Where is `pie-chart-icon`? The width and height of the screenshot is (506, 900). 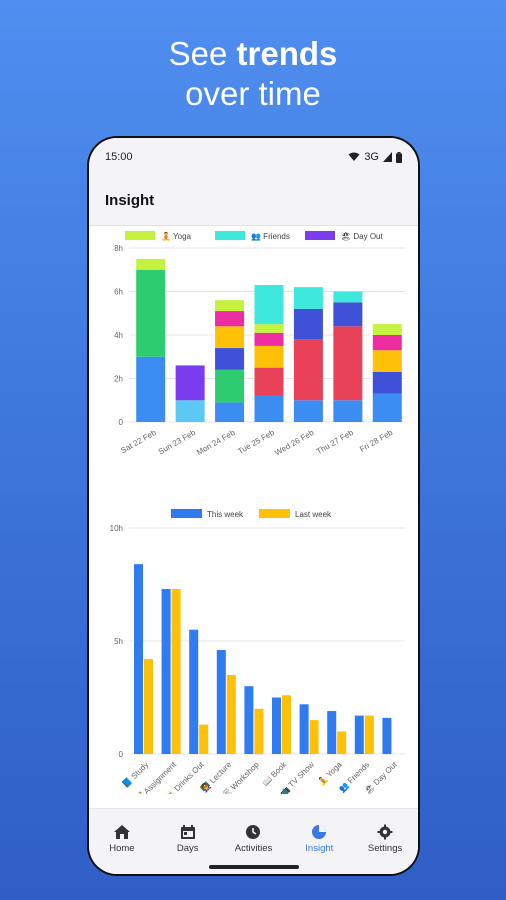 pie-chart-icon is located at coordinates (319, 832).